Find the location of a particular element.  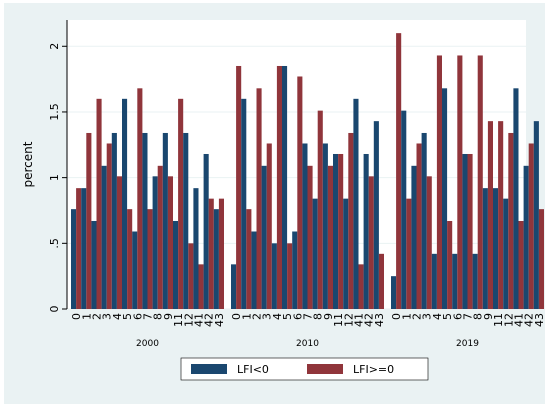

group-label: 2019 is located at coordinates (467, 344).